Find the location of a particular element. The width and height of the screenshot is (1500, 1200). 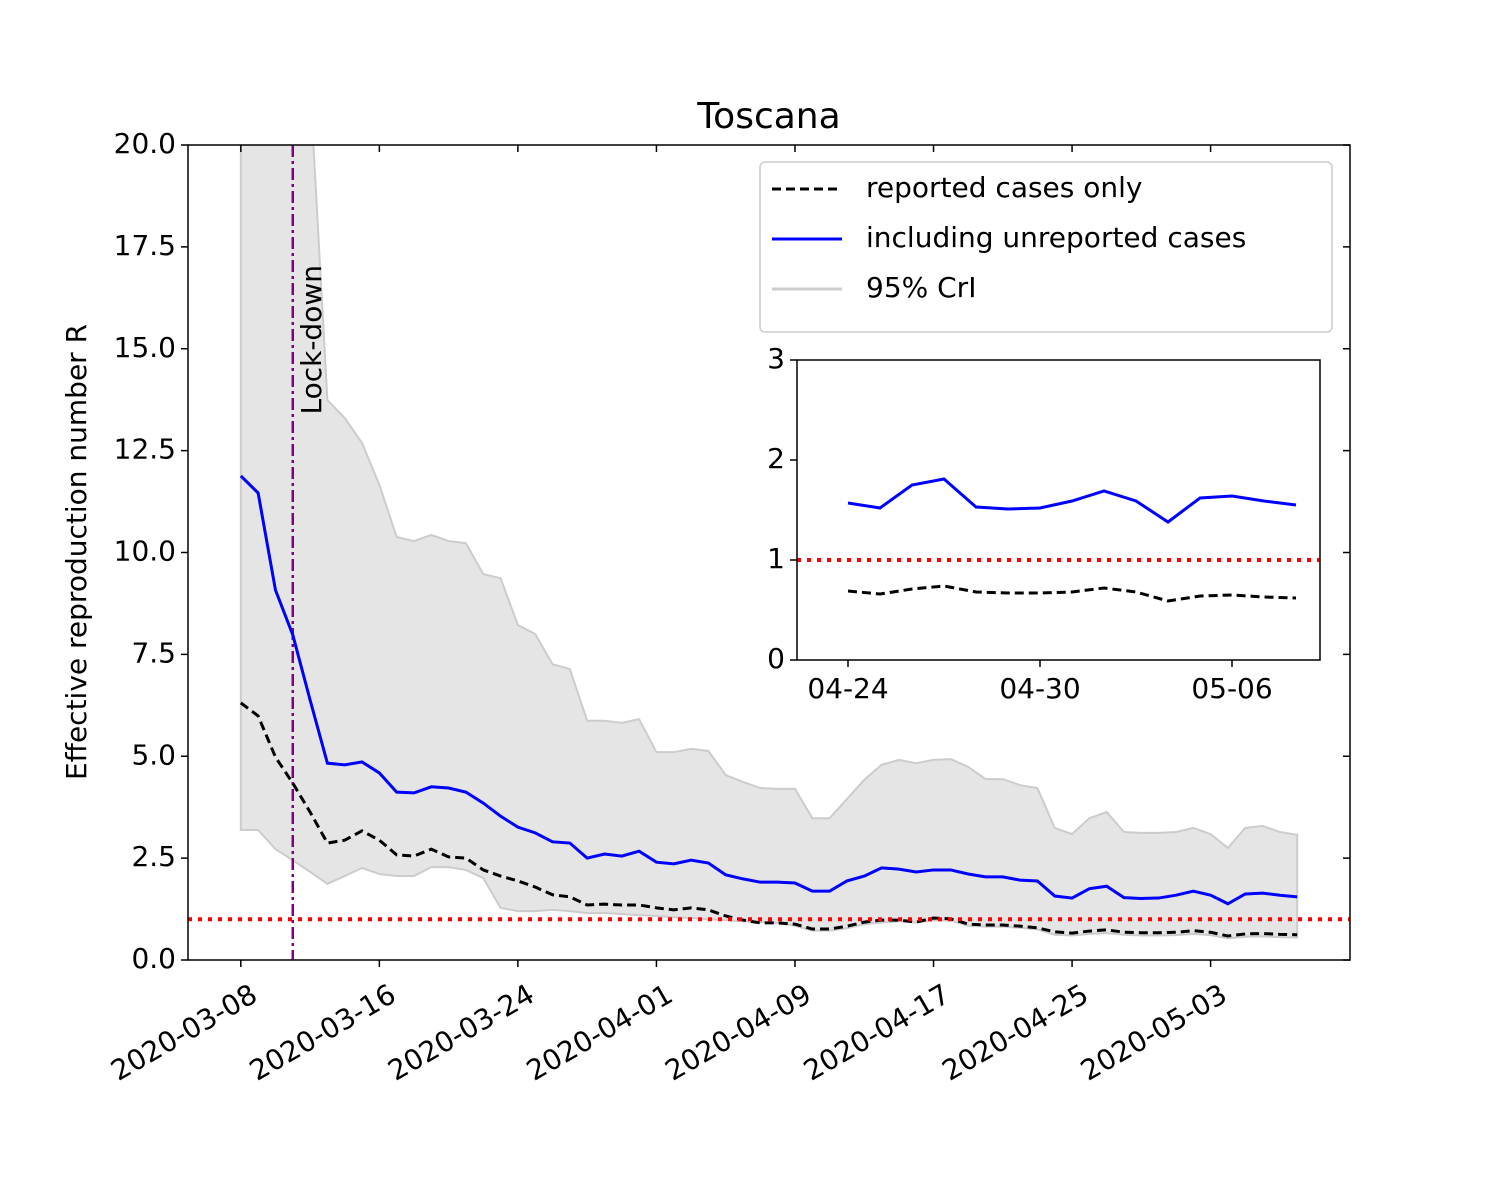

legend-label: including unreported cases is located at coordinates (1056, 237).